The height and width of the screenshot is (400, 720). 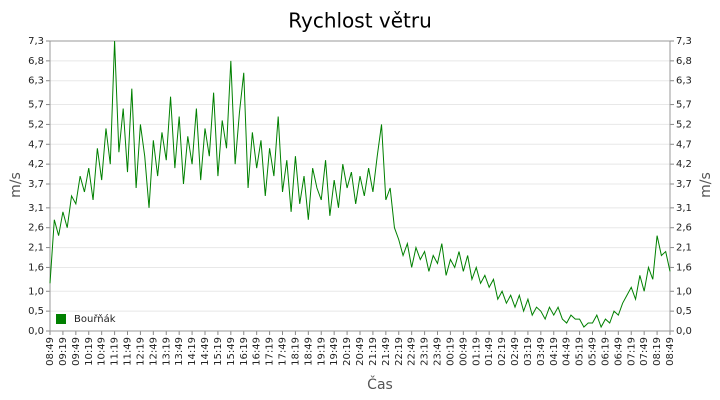 What do you see at coordinates (618, 351) in the screenshot?
I see `x-tick-label: 06:49` at bounding box center [618, 351].